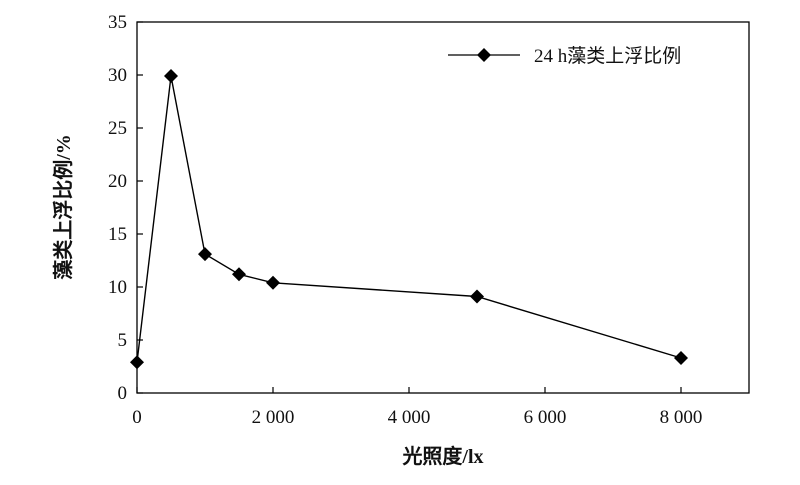 This screenshot has width=800, height=485. Describe the element at coordinates (117, 181) in the screenshot. I see `y-tick-label: 20` at that location.